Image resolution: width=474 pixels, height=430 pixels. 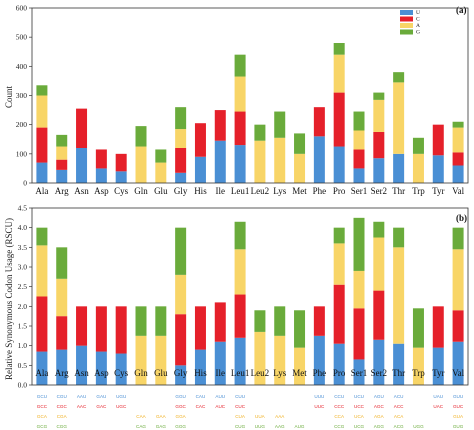 What do you see at coordinates (359, 396) in the screenshot?
I see `codon-label: UCU` at bounding box center [359, 396].